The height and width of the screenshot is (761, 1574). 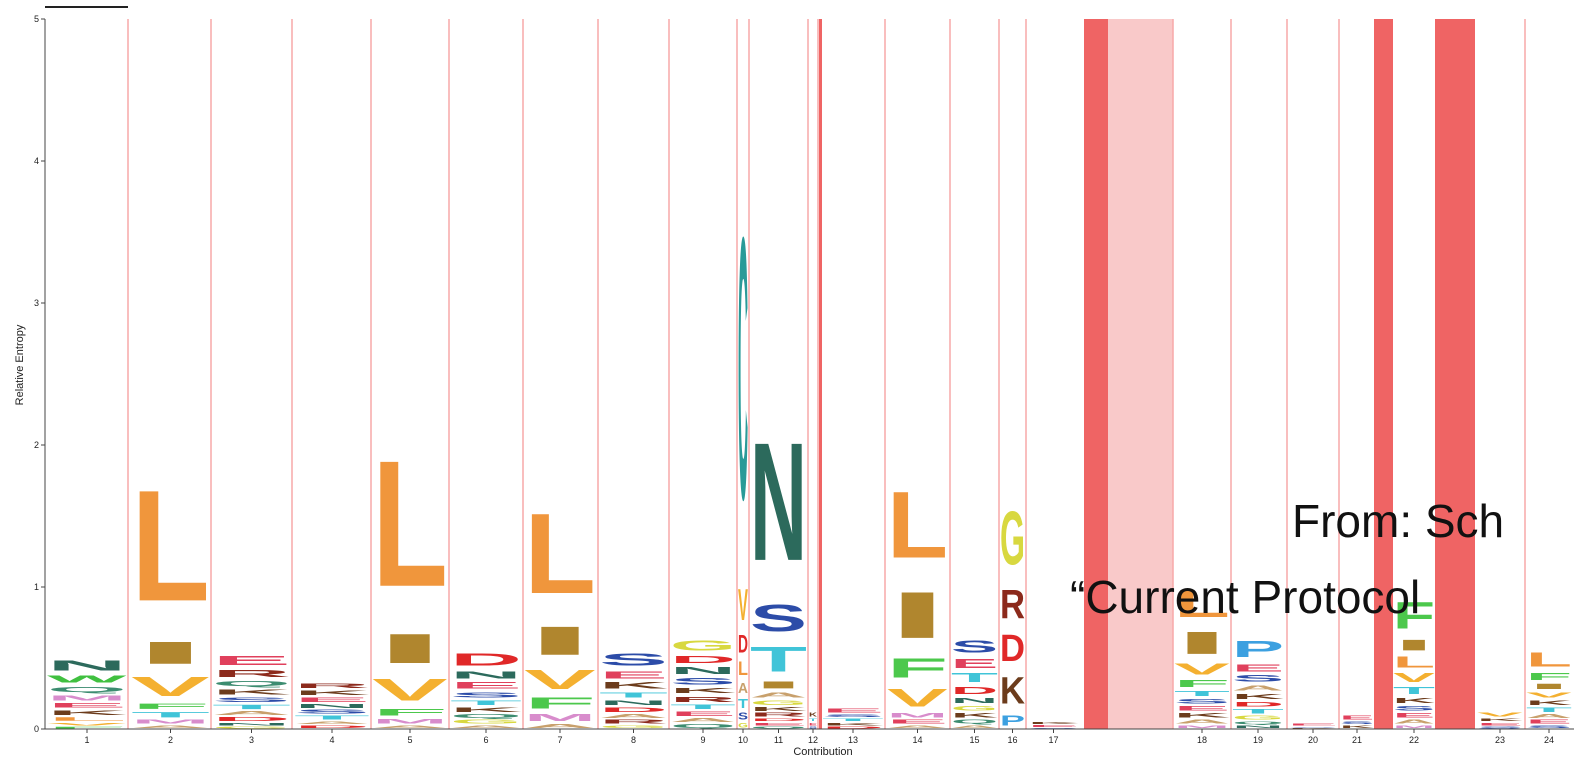 What do you see at coordinates (1414, 740) in the screenshot?
I see `x-tick-label: 22` at bounding box center [1414, 740].